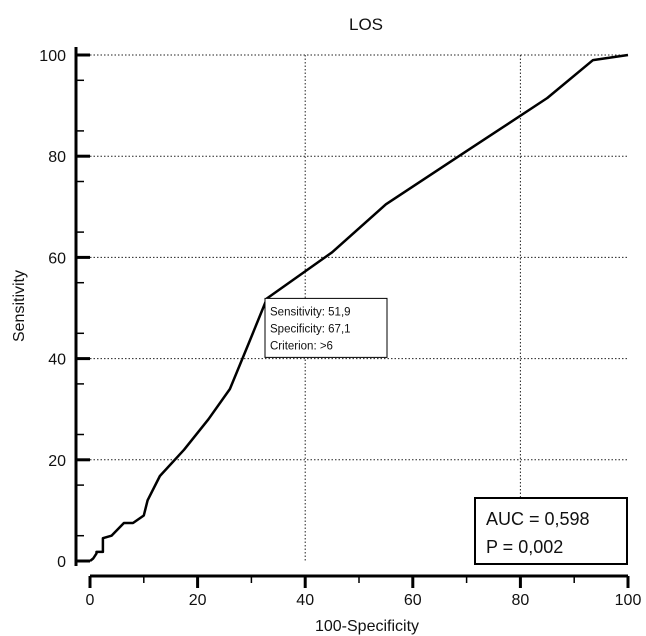  I want to click on auc-value: AUC = 0,598, so click(538, 519).